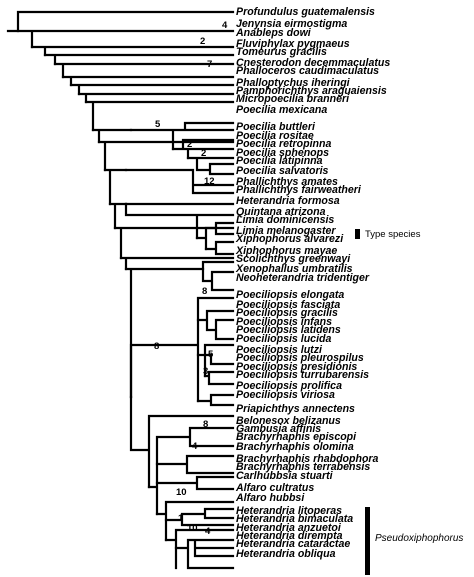  I want to click on taxon-label: Poecilia mexicana, so click(281, 110).